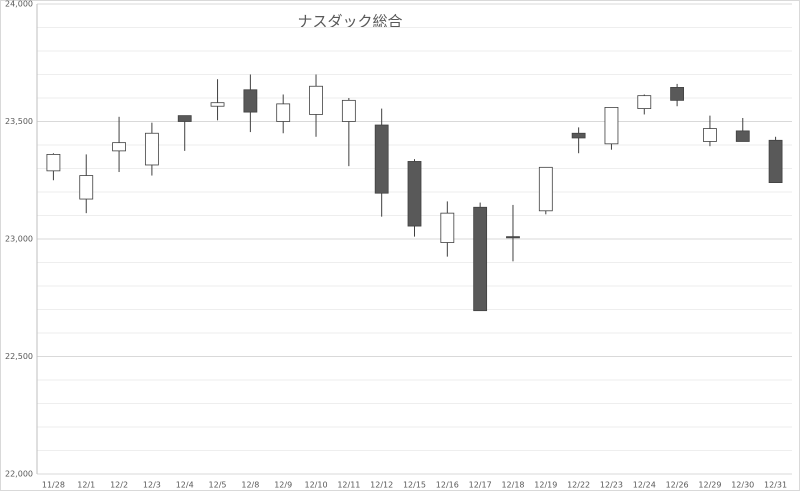 The height and width of the screenshot is (491, 800). What do you see at coordinates (19, 121) in the screenshot?
I see `y-tick-label: 23,500` at bounding box center [19, 121].